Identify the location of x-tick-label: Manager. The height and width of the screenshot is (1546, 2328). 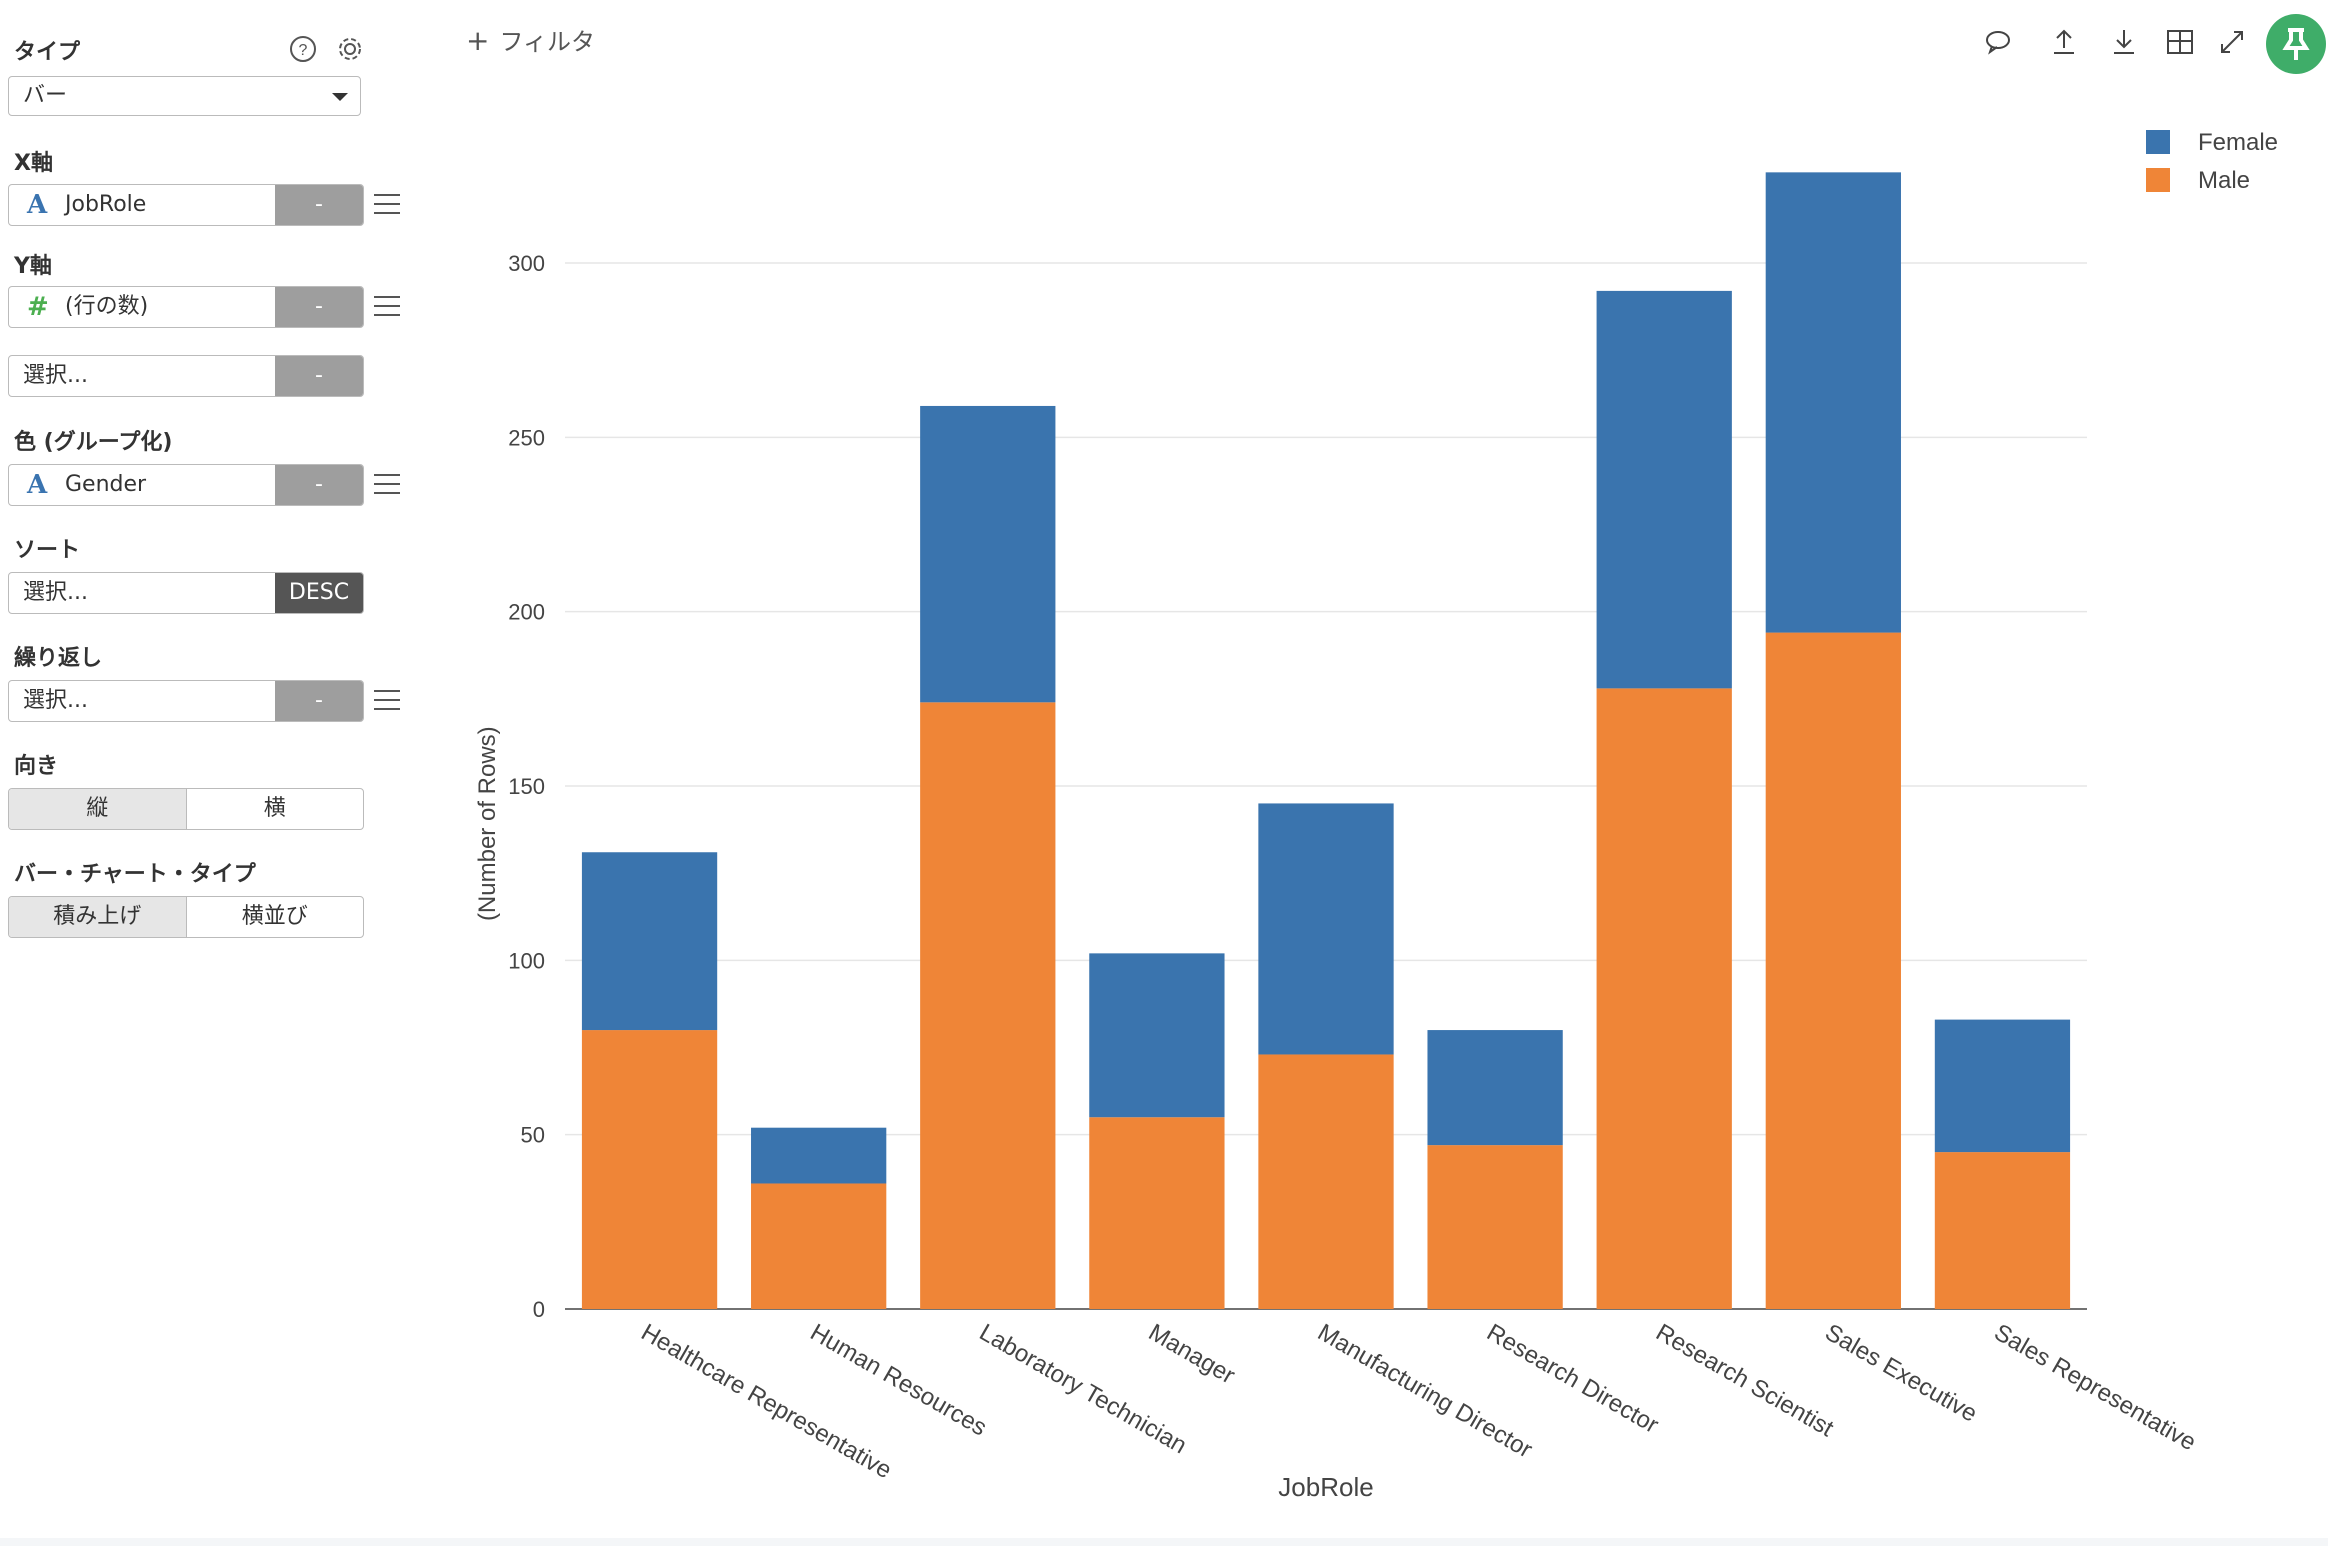
(1192, 1354).